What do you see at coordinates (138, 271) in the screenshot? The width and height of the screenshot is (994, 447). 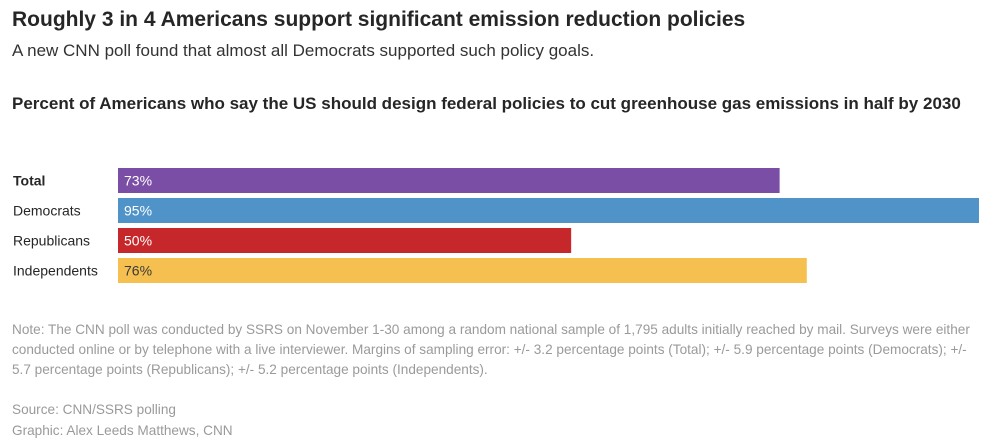 I see `value-label-independents: 76%` at bounding box center [138, 271].